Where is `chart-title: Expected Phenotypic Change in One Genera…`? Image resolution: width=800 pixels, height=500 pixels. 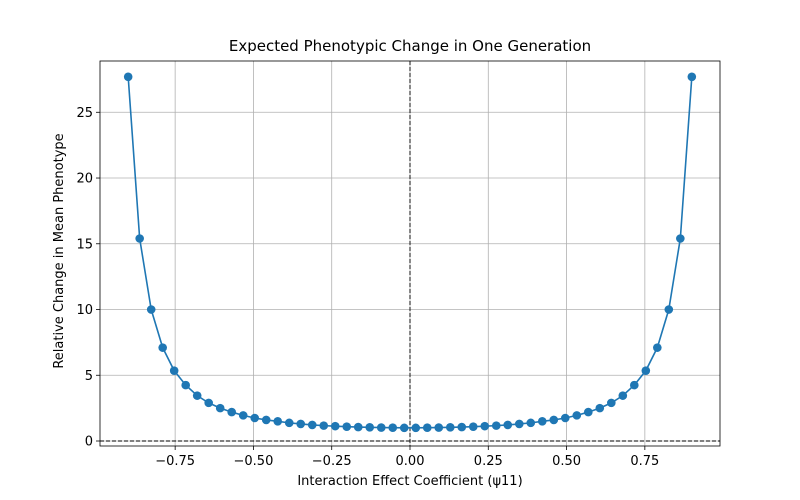
chart-title: Expected Phenotypic Change in One Genera… is located at coordinates (410, 46).